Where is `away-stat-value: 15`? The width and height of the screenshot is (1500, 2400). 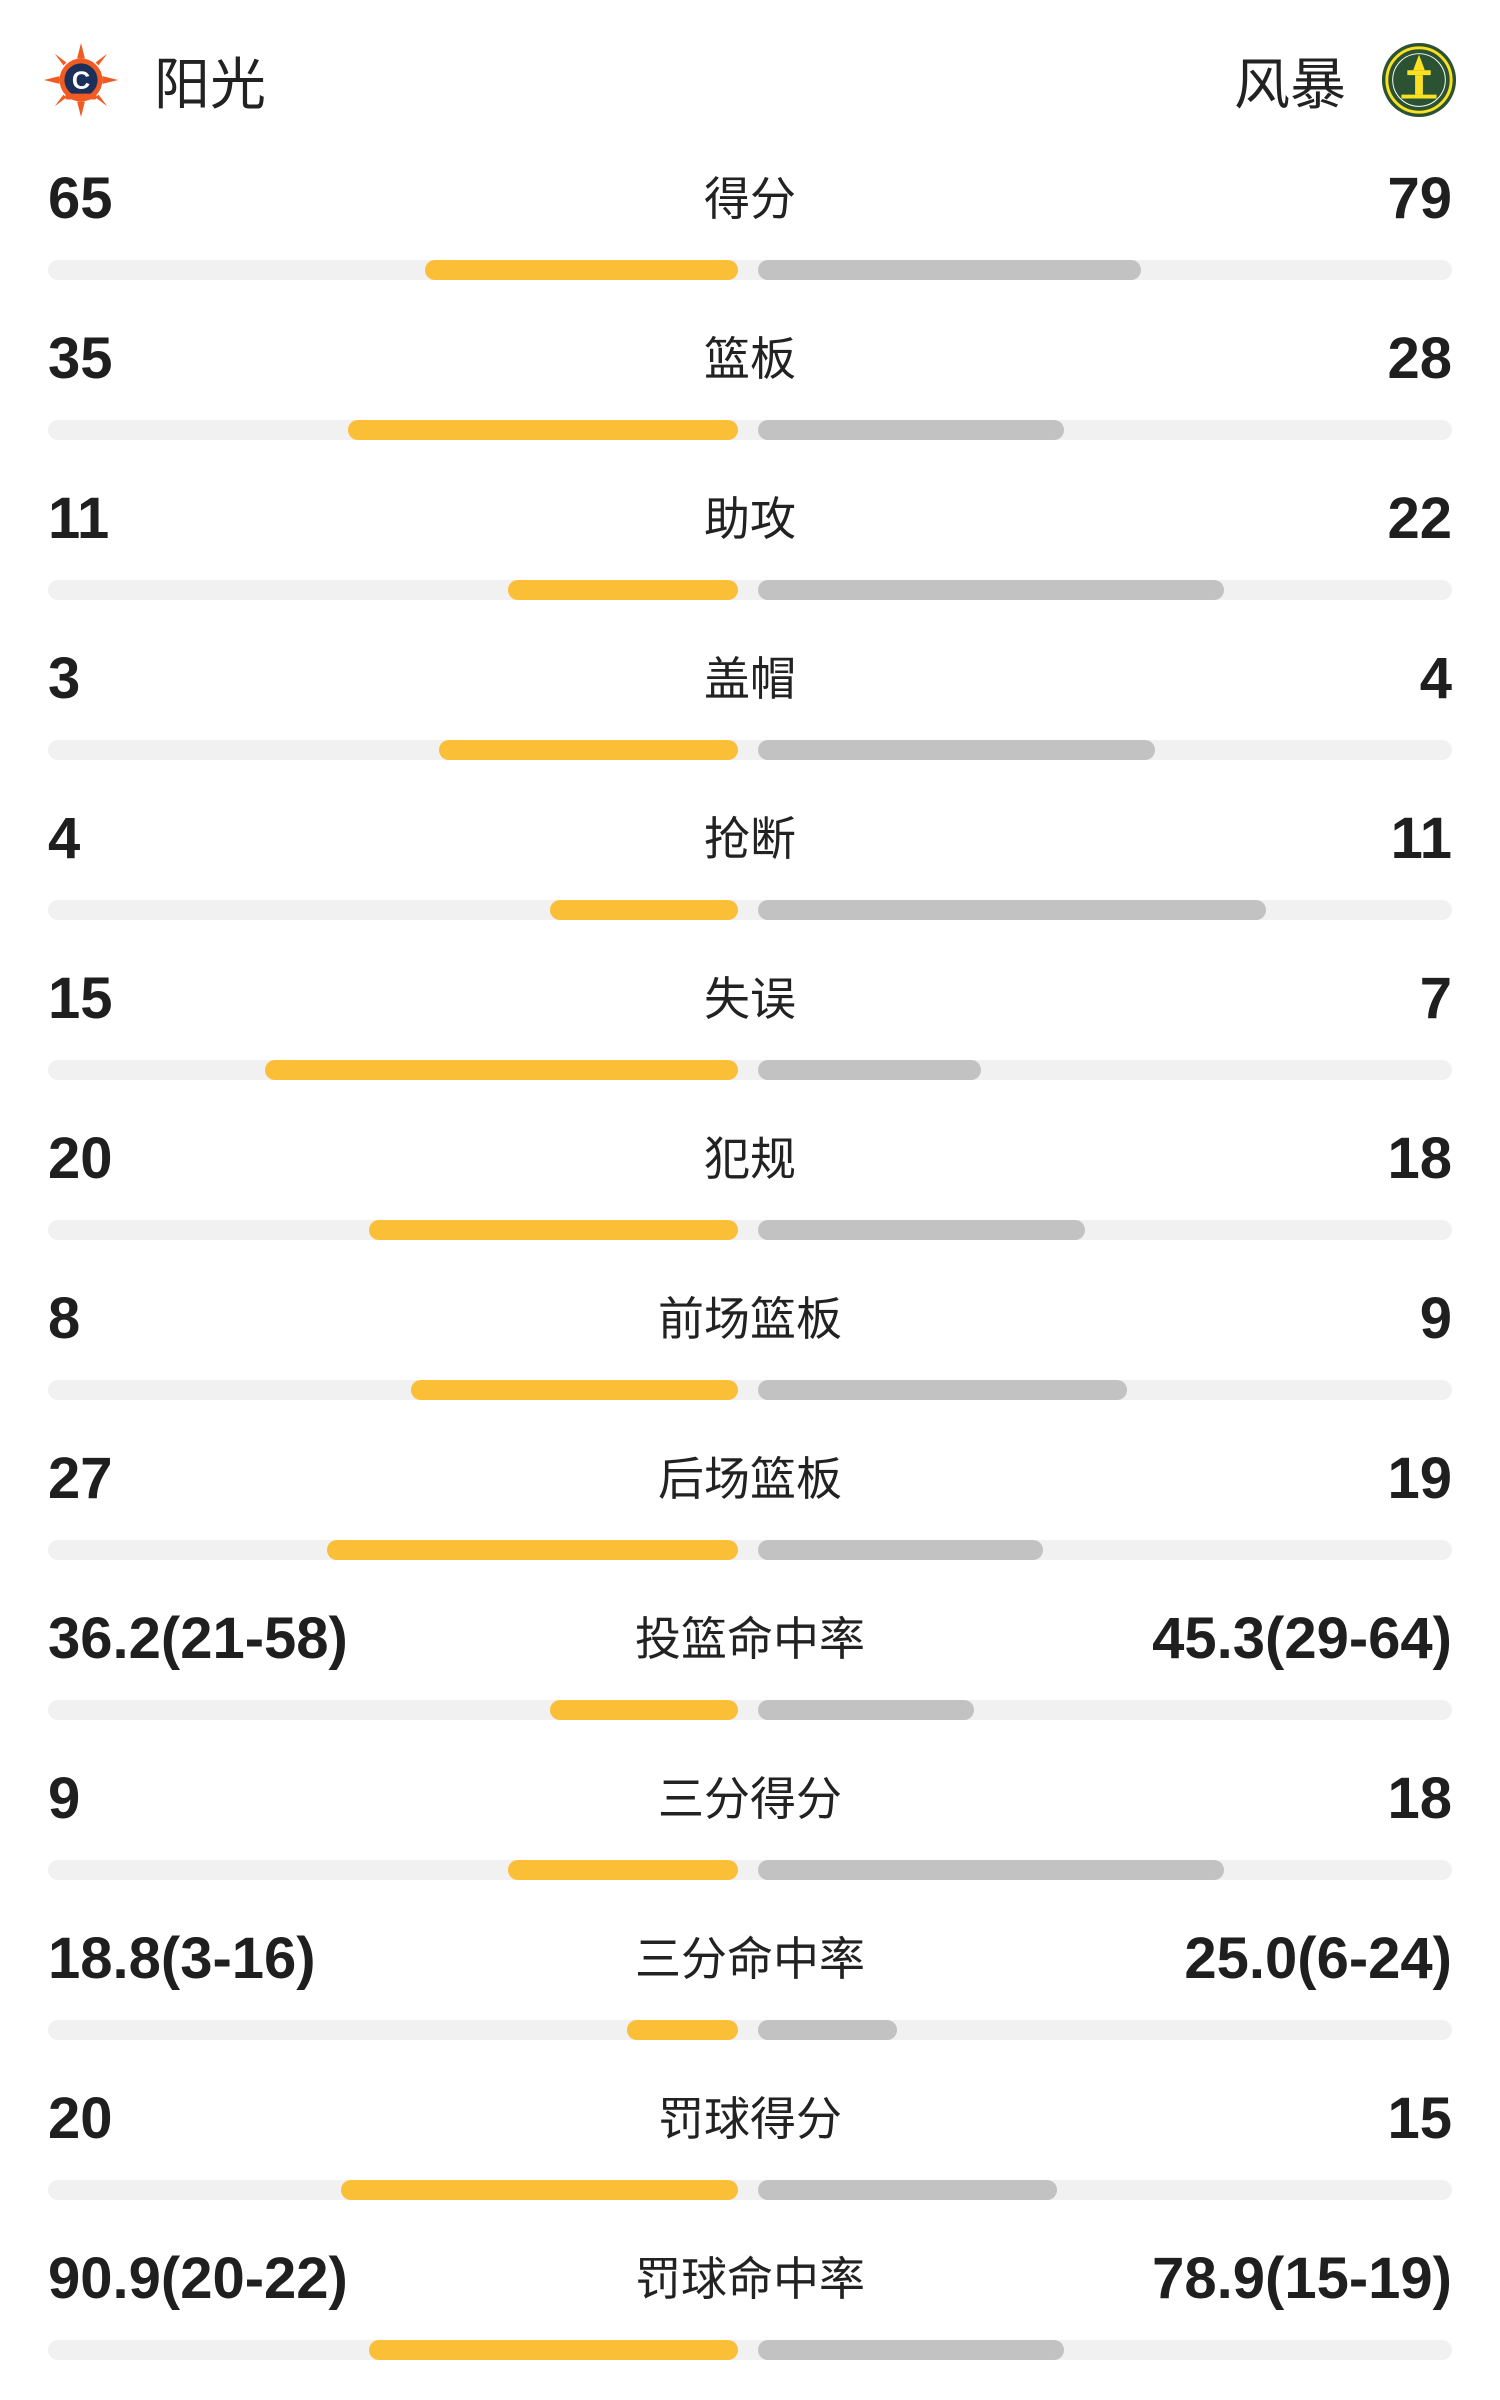 away-stat-value: 15 is located at coordinates (1419, 2118).